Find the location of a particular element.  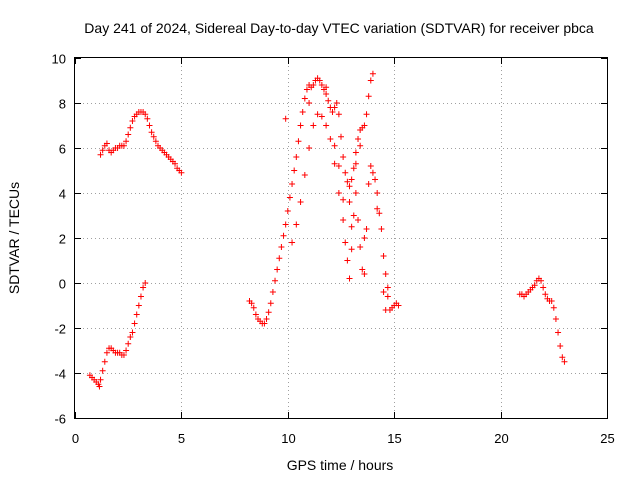

x-tick-label: 25 is located at coordinates (607, 438).